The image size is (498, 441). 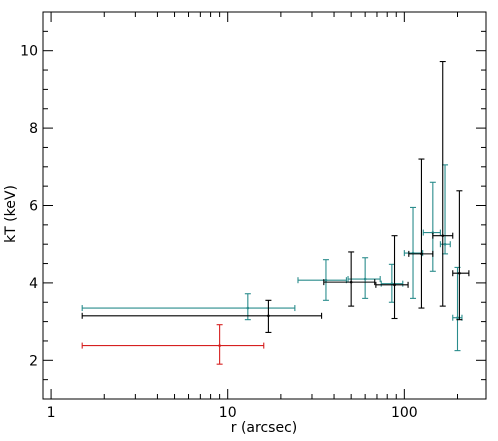 I want to click on y-axis-label: kT (keV), so click(x=11, y=214).